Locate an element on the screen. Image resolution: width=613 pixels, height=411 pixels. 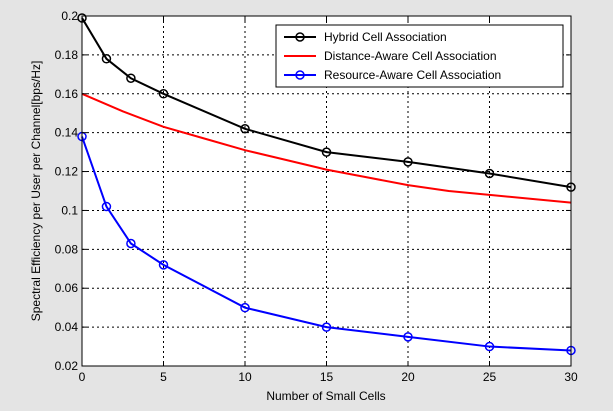
y-tick-label: 0.18 is located at coordinates (67, 55).